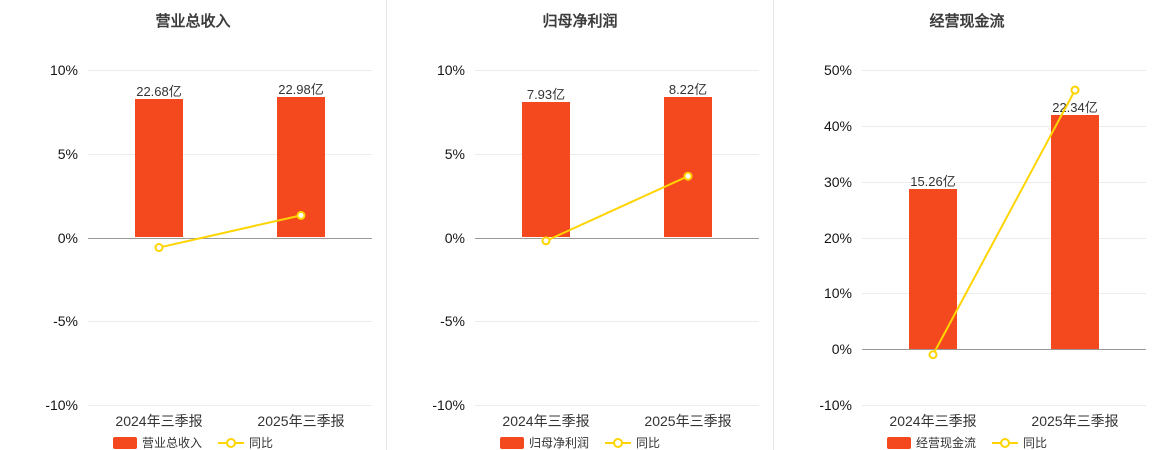 This screenshot has width=1160, height=450. I want to click on legend-item-bar-series: 经营现金流, so click(931, 442).